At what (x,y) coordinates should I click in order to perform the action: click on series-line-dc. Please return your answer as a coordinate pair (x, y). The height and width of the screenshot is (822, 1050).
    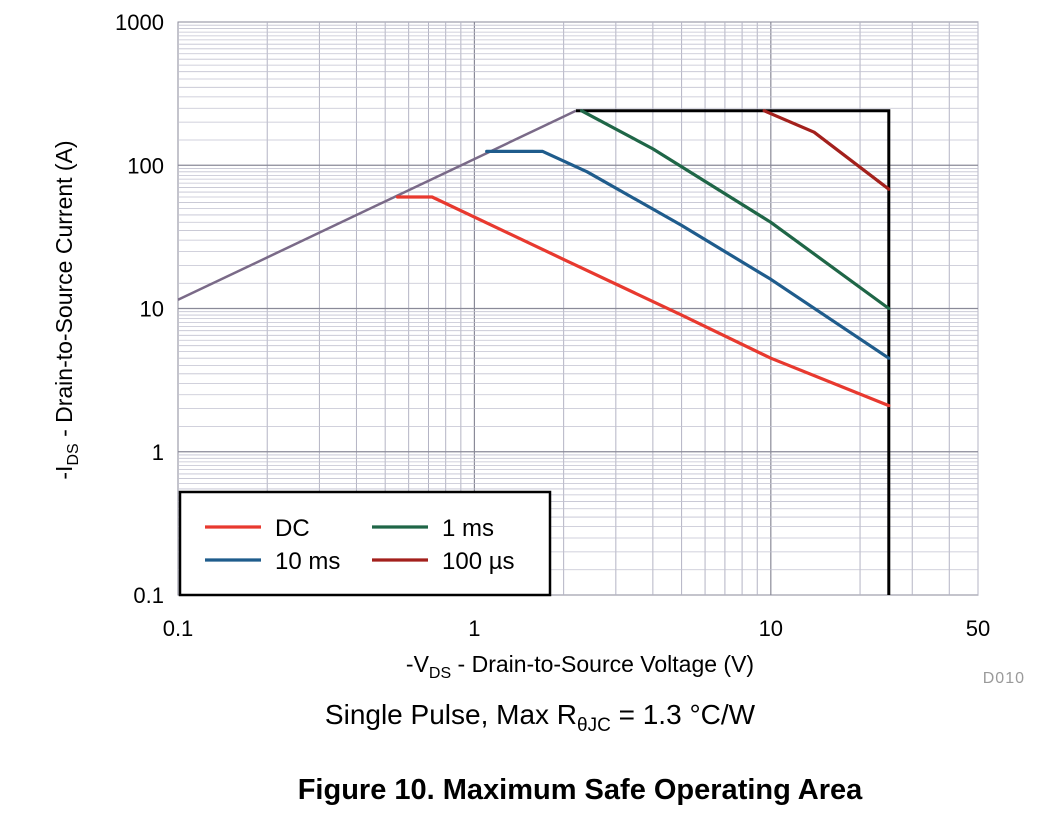
    Looking at the image, I should click on (643, 301).